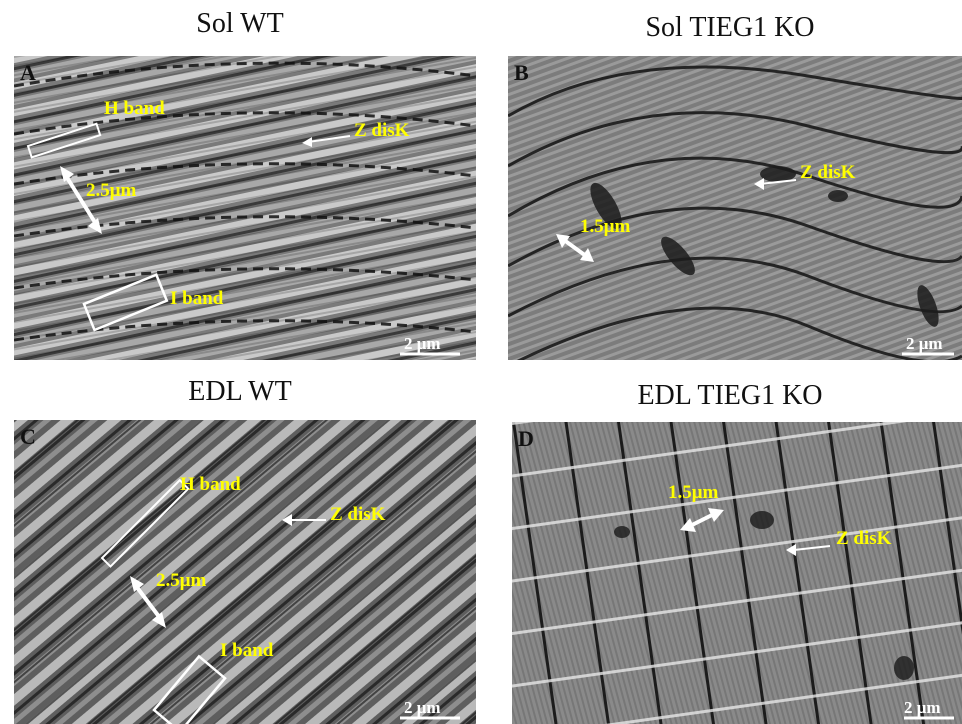 Image resolution: width=962 pixels, height=724 pixels. I want to click on scale-bar-label-b: 2 μm, so click(924, 343).